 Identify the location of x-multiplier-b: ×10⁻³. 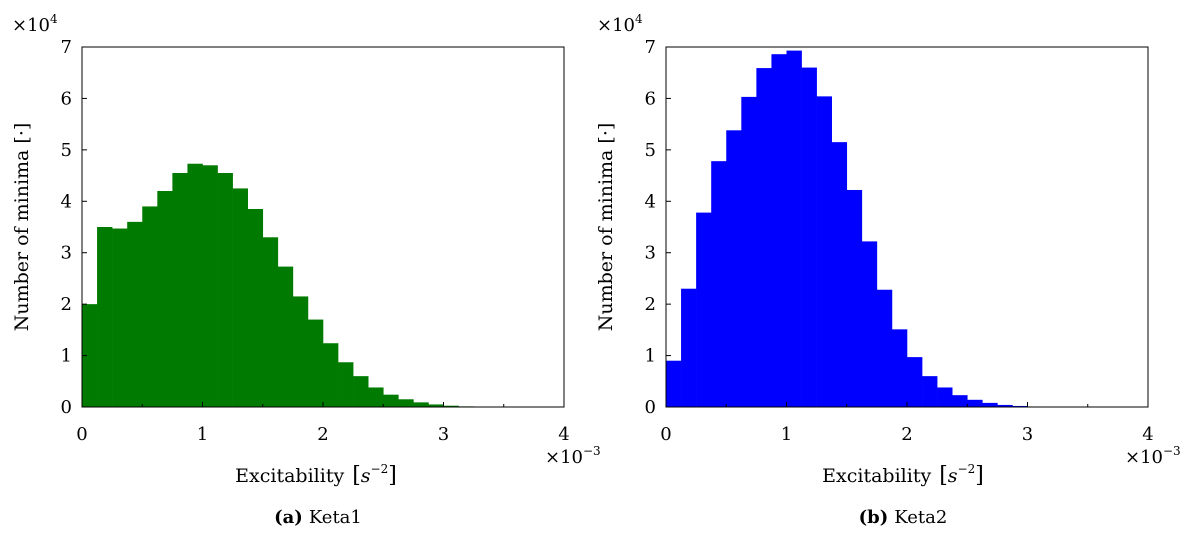
(1153, 456).